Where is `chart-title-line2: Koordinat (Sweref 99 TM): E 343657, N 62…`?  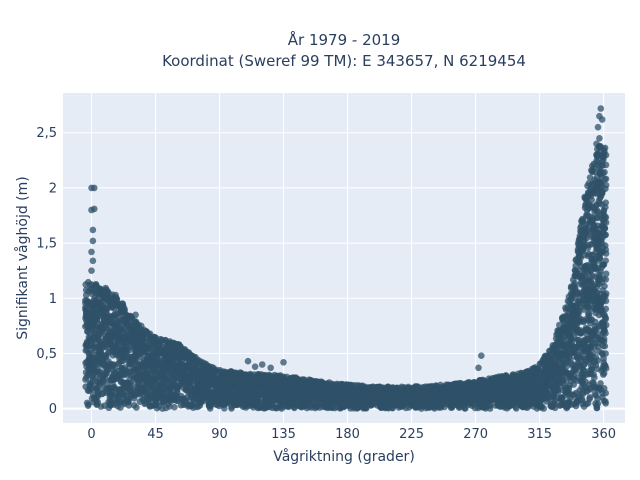 chart-title-line2: Koordinat (Sweref 99 TM): E 343657, N 62… is located at coordinates (344, 61).